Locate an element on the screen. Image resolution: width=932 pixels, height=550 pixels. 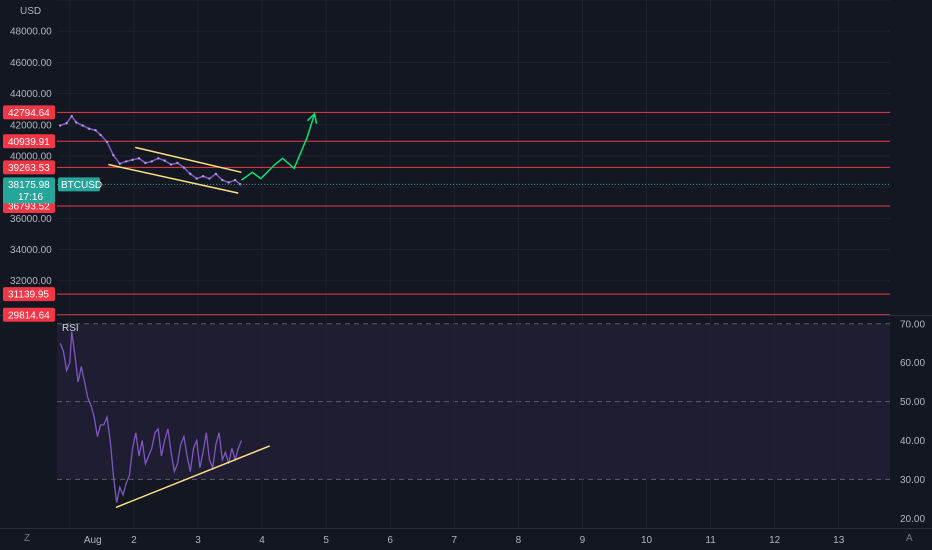
currency-badge: USD is located at coordinates (26, 10).